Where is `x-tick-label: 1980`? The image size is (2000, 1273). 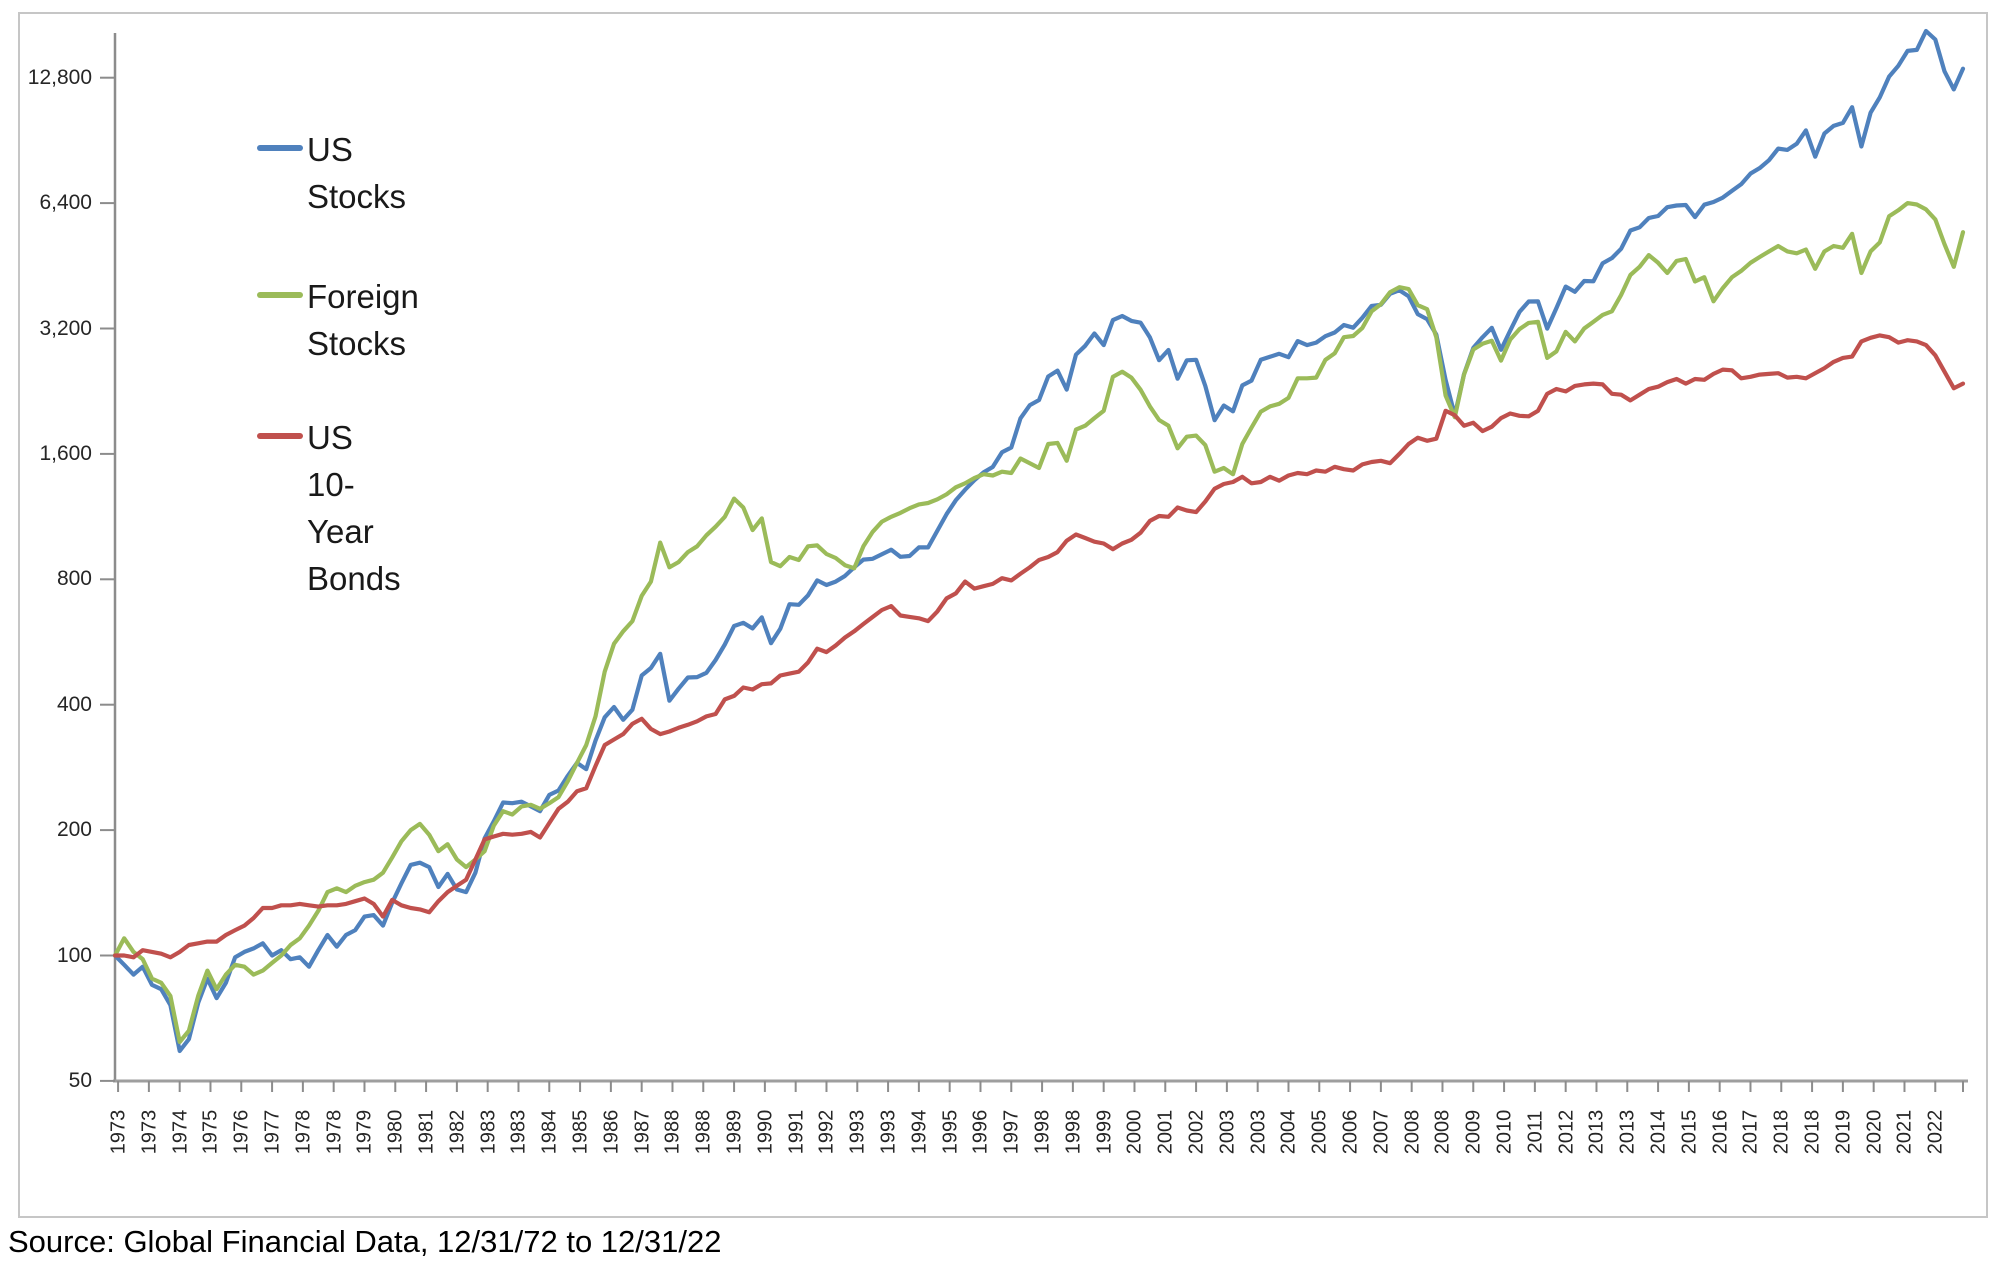
x-tick-label: 1980 is located at coordinates (395, 1132).